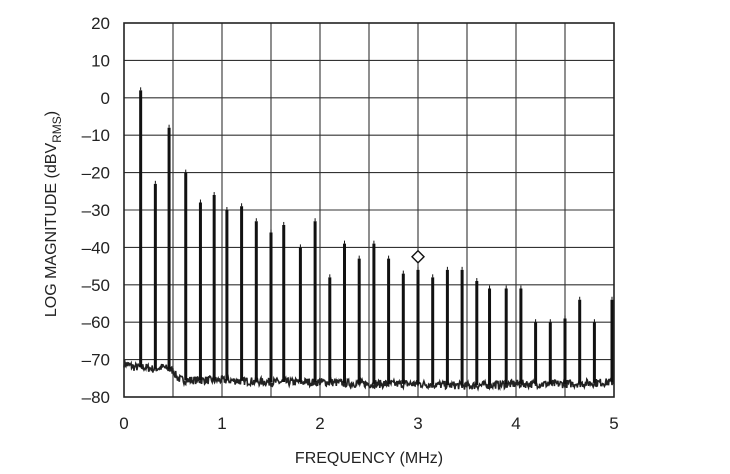 The height and width of the screenshot is (474, 730). What do you see at coordinates (105, 98) in the screenshot?
I see `y-tick-label: 0` at bounding box center [105, 98].